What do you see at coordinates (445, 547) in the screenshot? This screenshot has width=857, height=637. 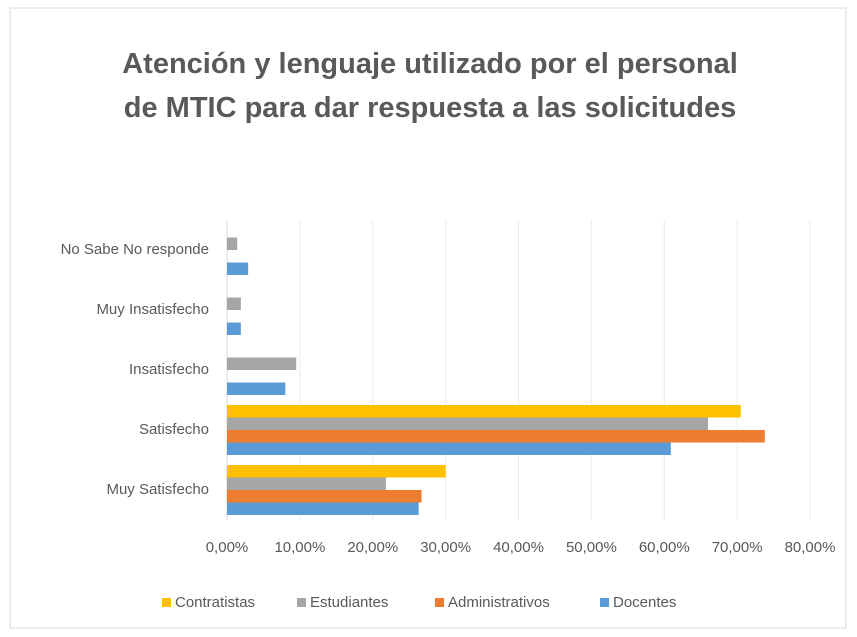 I see `x-tick-label: 30,00%` at bounding box center [445, 547].